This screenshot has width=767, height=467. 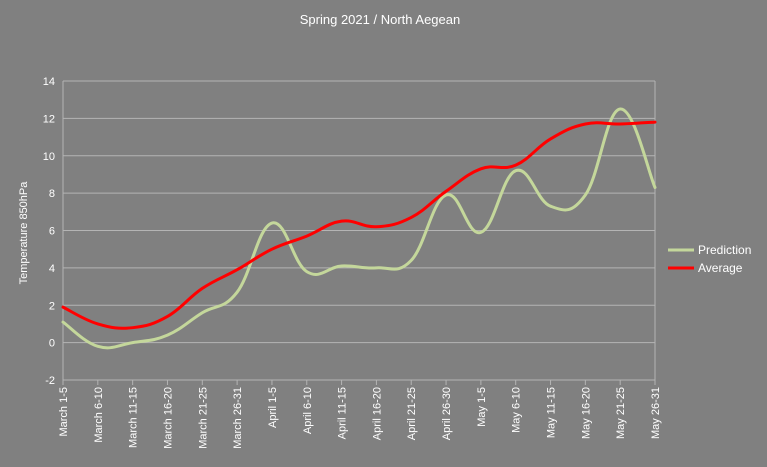 I want to click on x-tick-label: April 1-5, so click(x=273, y=407).